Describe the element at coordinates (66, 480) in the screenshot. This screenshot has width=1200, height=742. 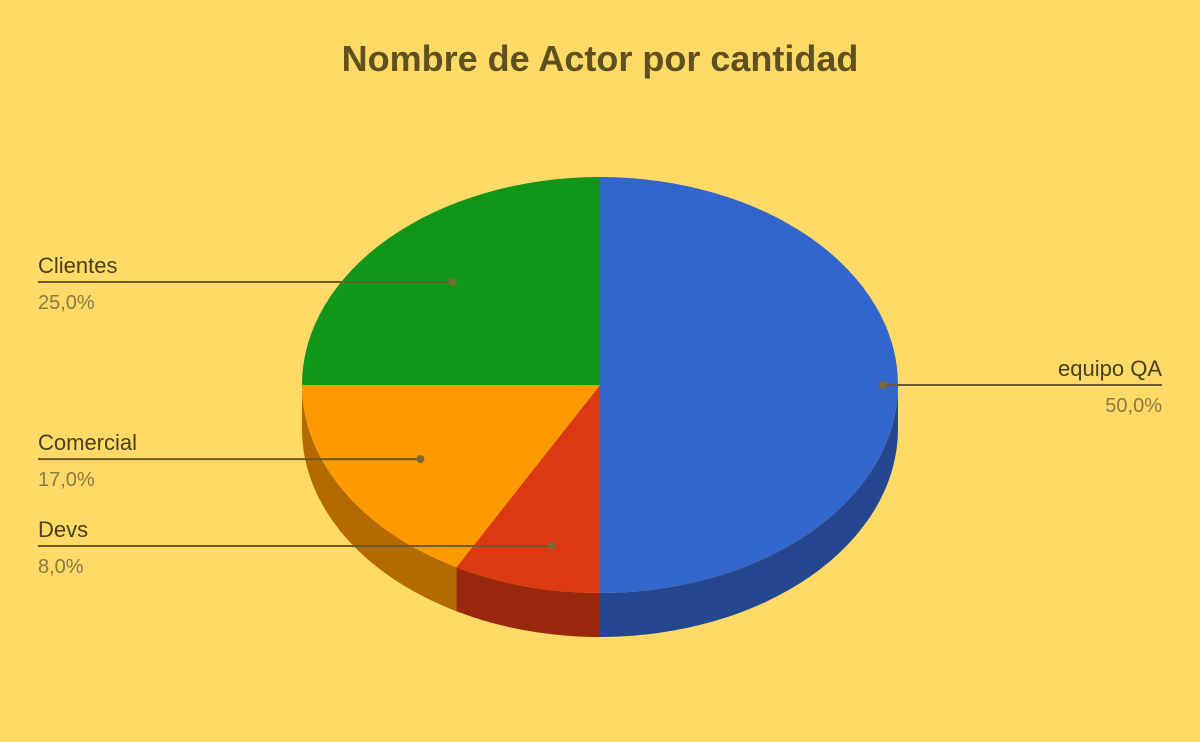
I see `slice-percent: 17,0%` at that location.